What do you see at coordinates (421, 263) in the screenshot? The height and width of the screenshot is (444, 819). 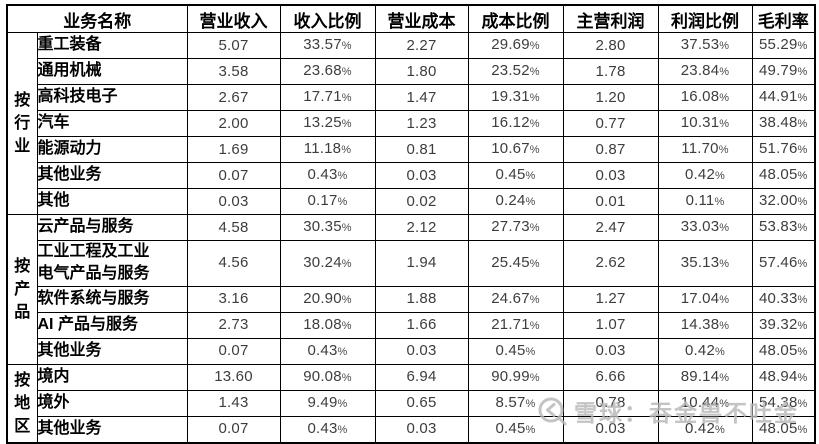 I see `value-cell: 1.94` at bounding box center [421, 263].